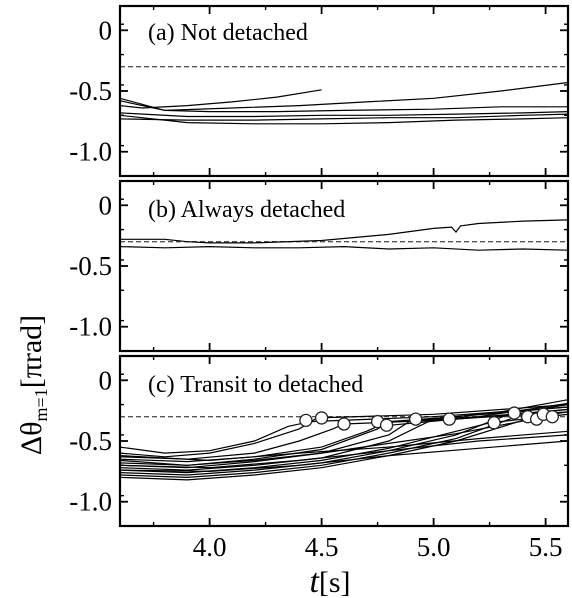 The image size is (572, 598). Describe the element at coordinates (90, 441) in the screenshot. I see `panel-c-y-tick-label: -0.5` at that location.